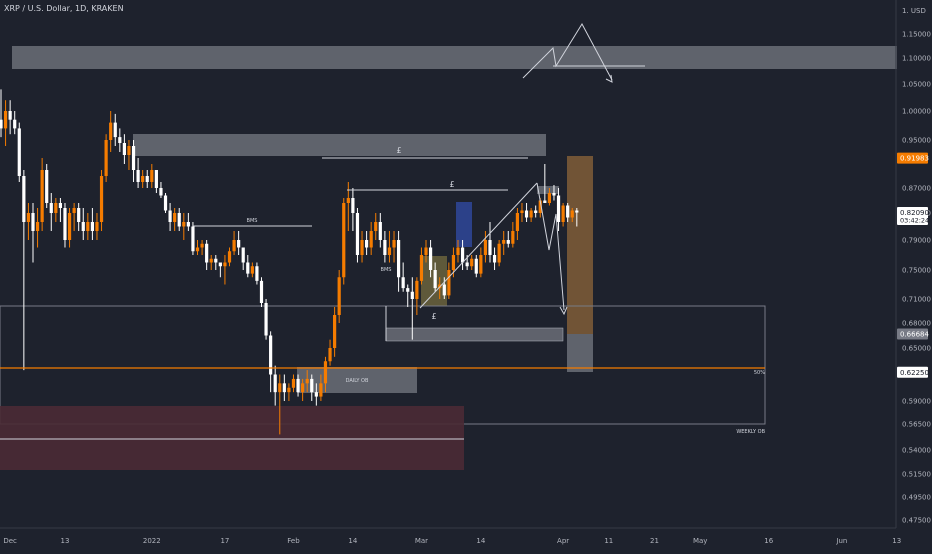  I want to click on supply-zone-mid, so click(339, 145).